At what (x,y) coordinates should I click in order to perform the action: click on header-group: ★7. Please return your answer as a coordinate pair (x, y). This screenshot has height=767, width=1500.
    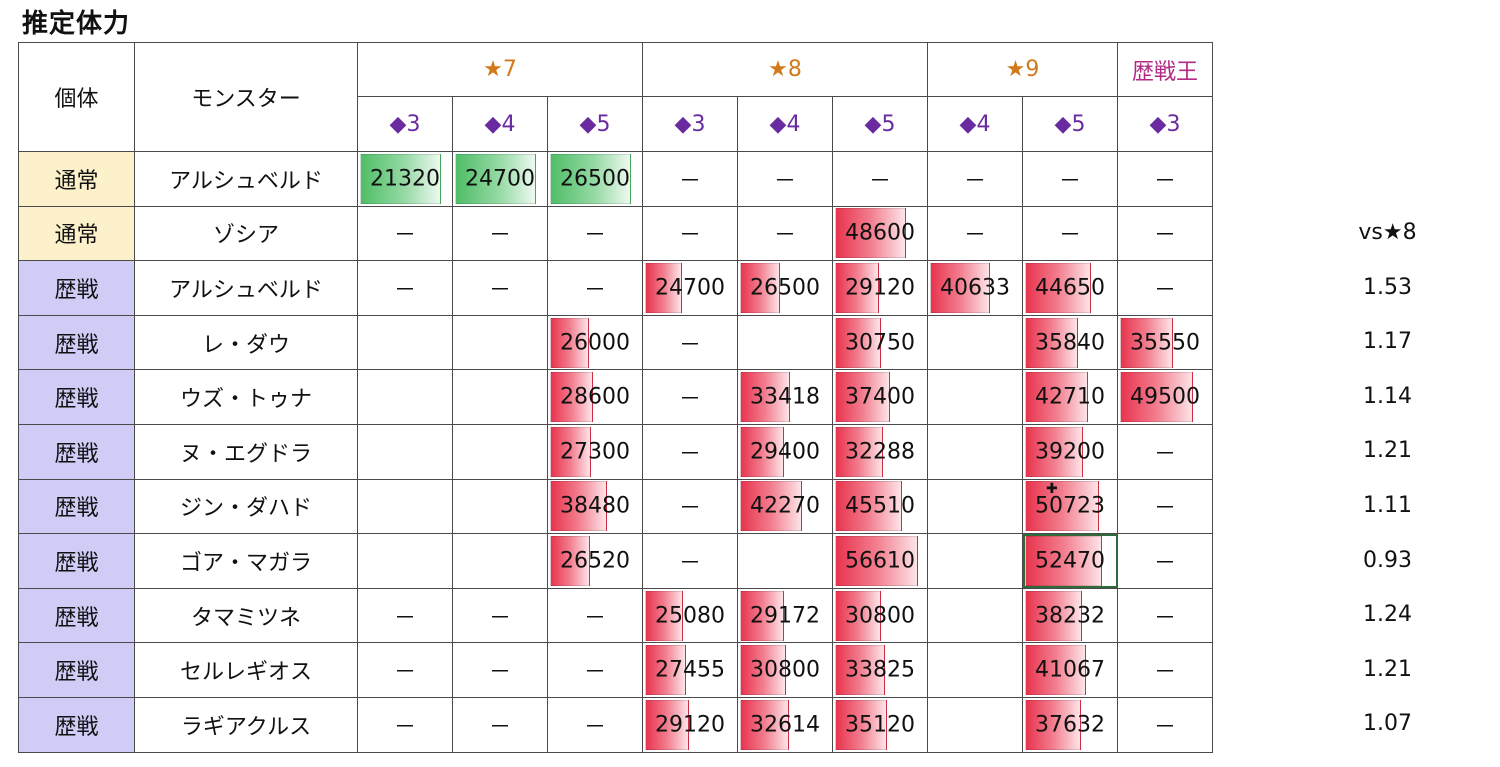
    Looking at the image, I should click on (500, 69).